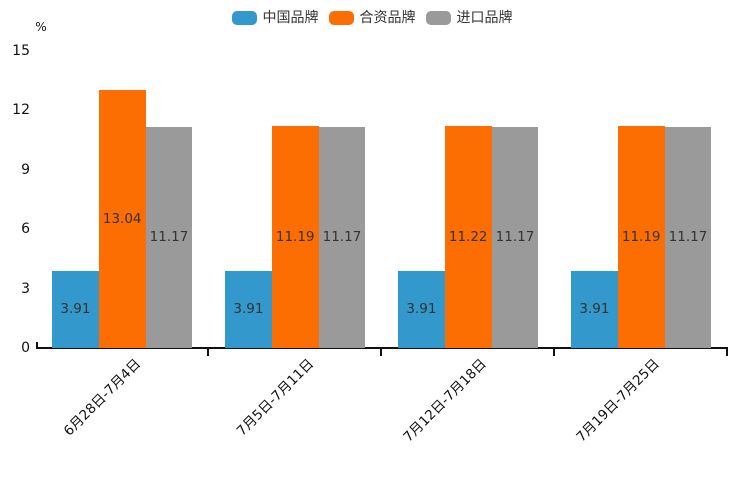  Describe the element at coordinates (290, 18) in the screenshot. I see `legend-item-label: 中国品牌` at that location.